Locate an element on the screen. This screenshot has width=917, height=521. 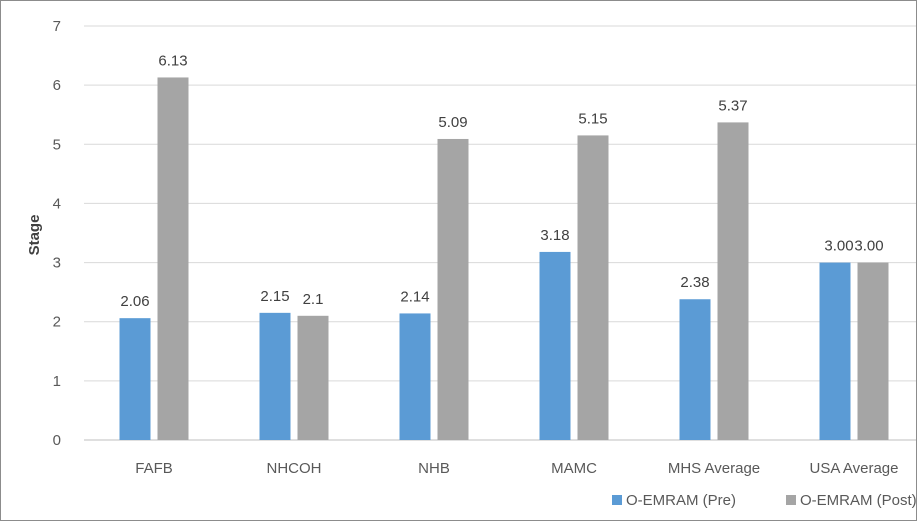
y-tick-label: 2 is located at coordinates (57, 322).